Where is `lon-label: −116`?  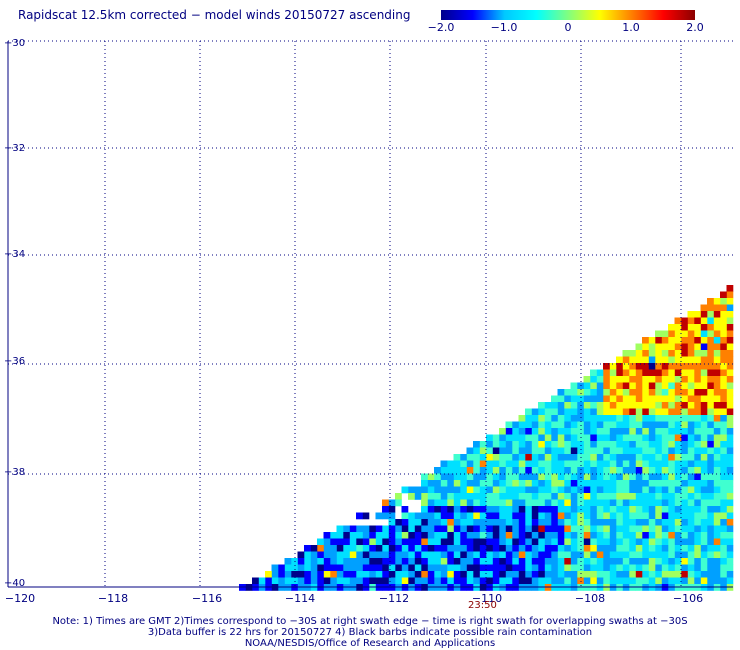
lon-label: −116 is located at coordinates (207, 598).